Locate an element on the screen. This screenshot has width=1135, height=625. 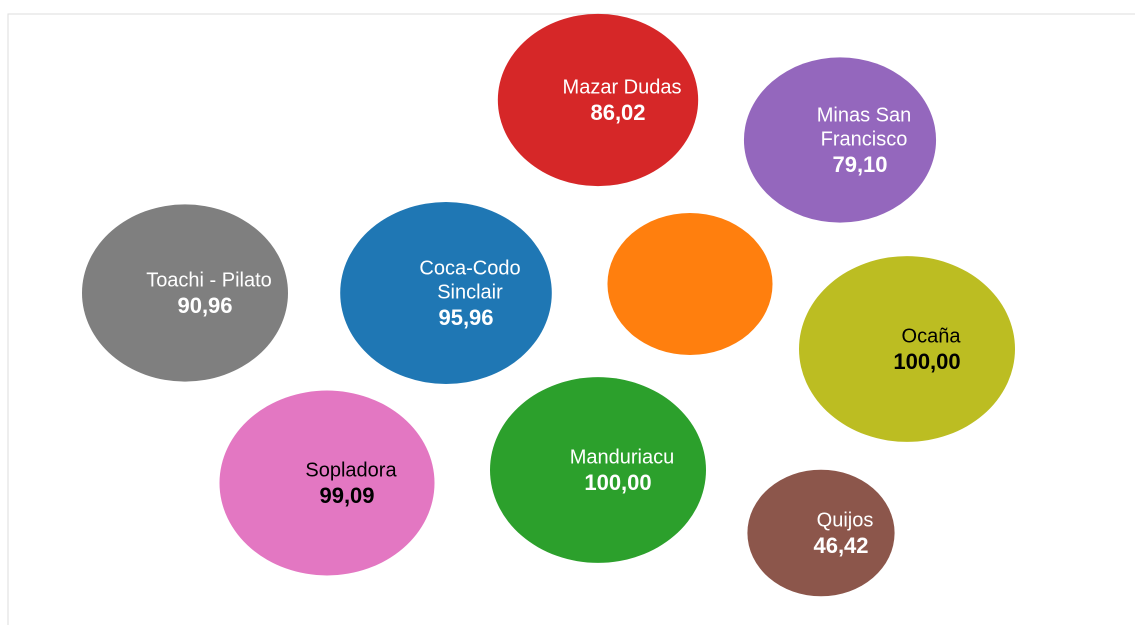
value-label: 46,42 is located at coordinates (840, 545).